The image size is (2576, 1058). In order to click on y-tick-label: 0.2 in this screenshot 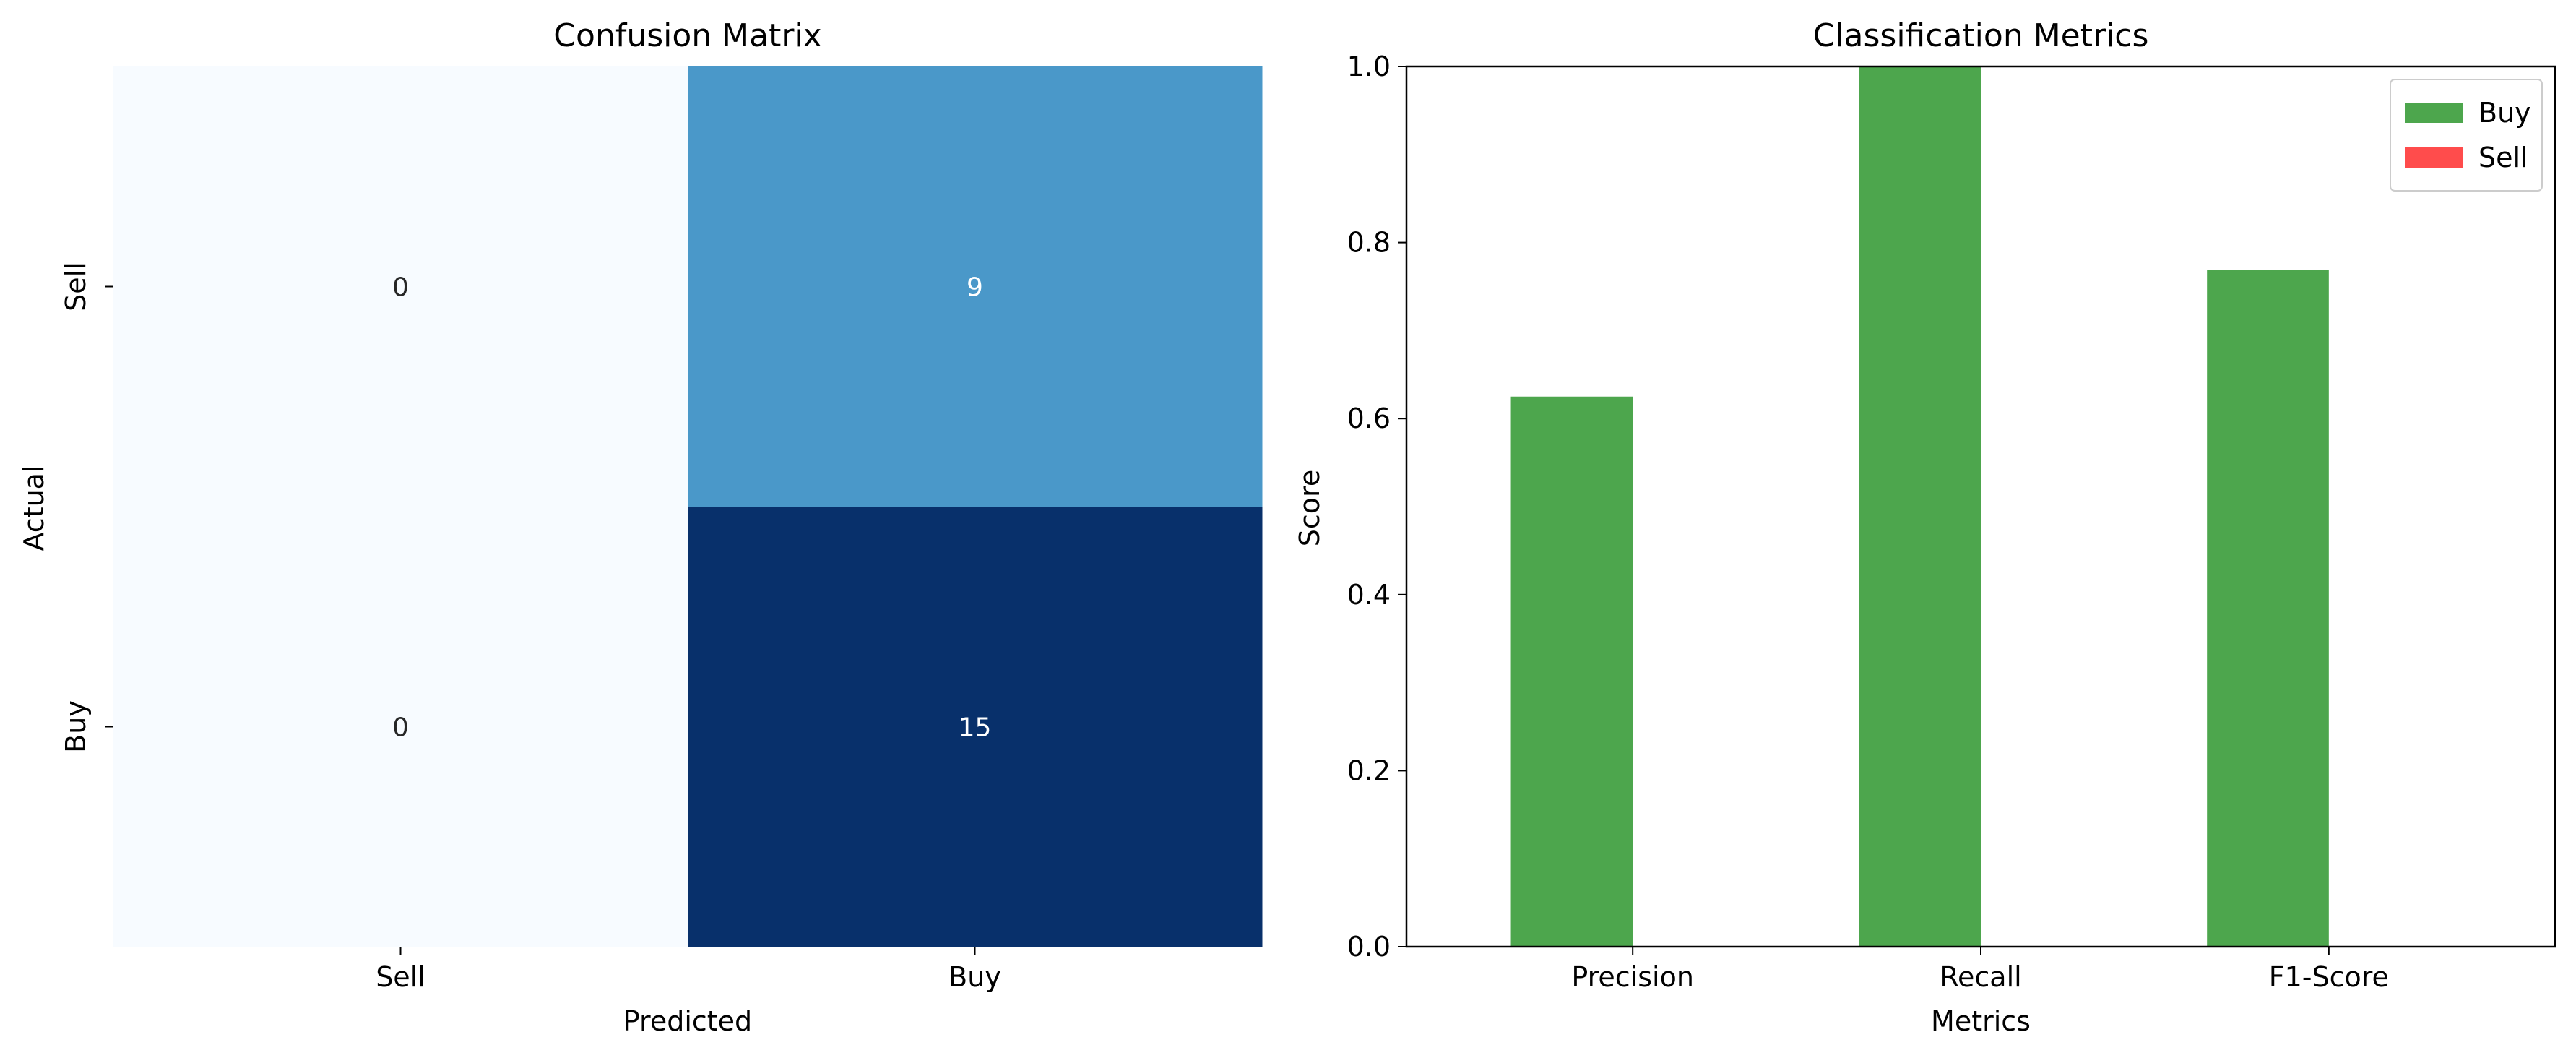, I will do `click(1369, 770)`.